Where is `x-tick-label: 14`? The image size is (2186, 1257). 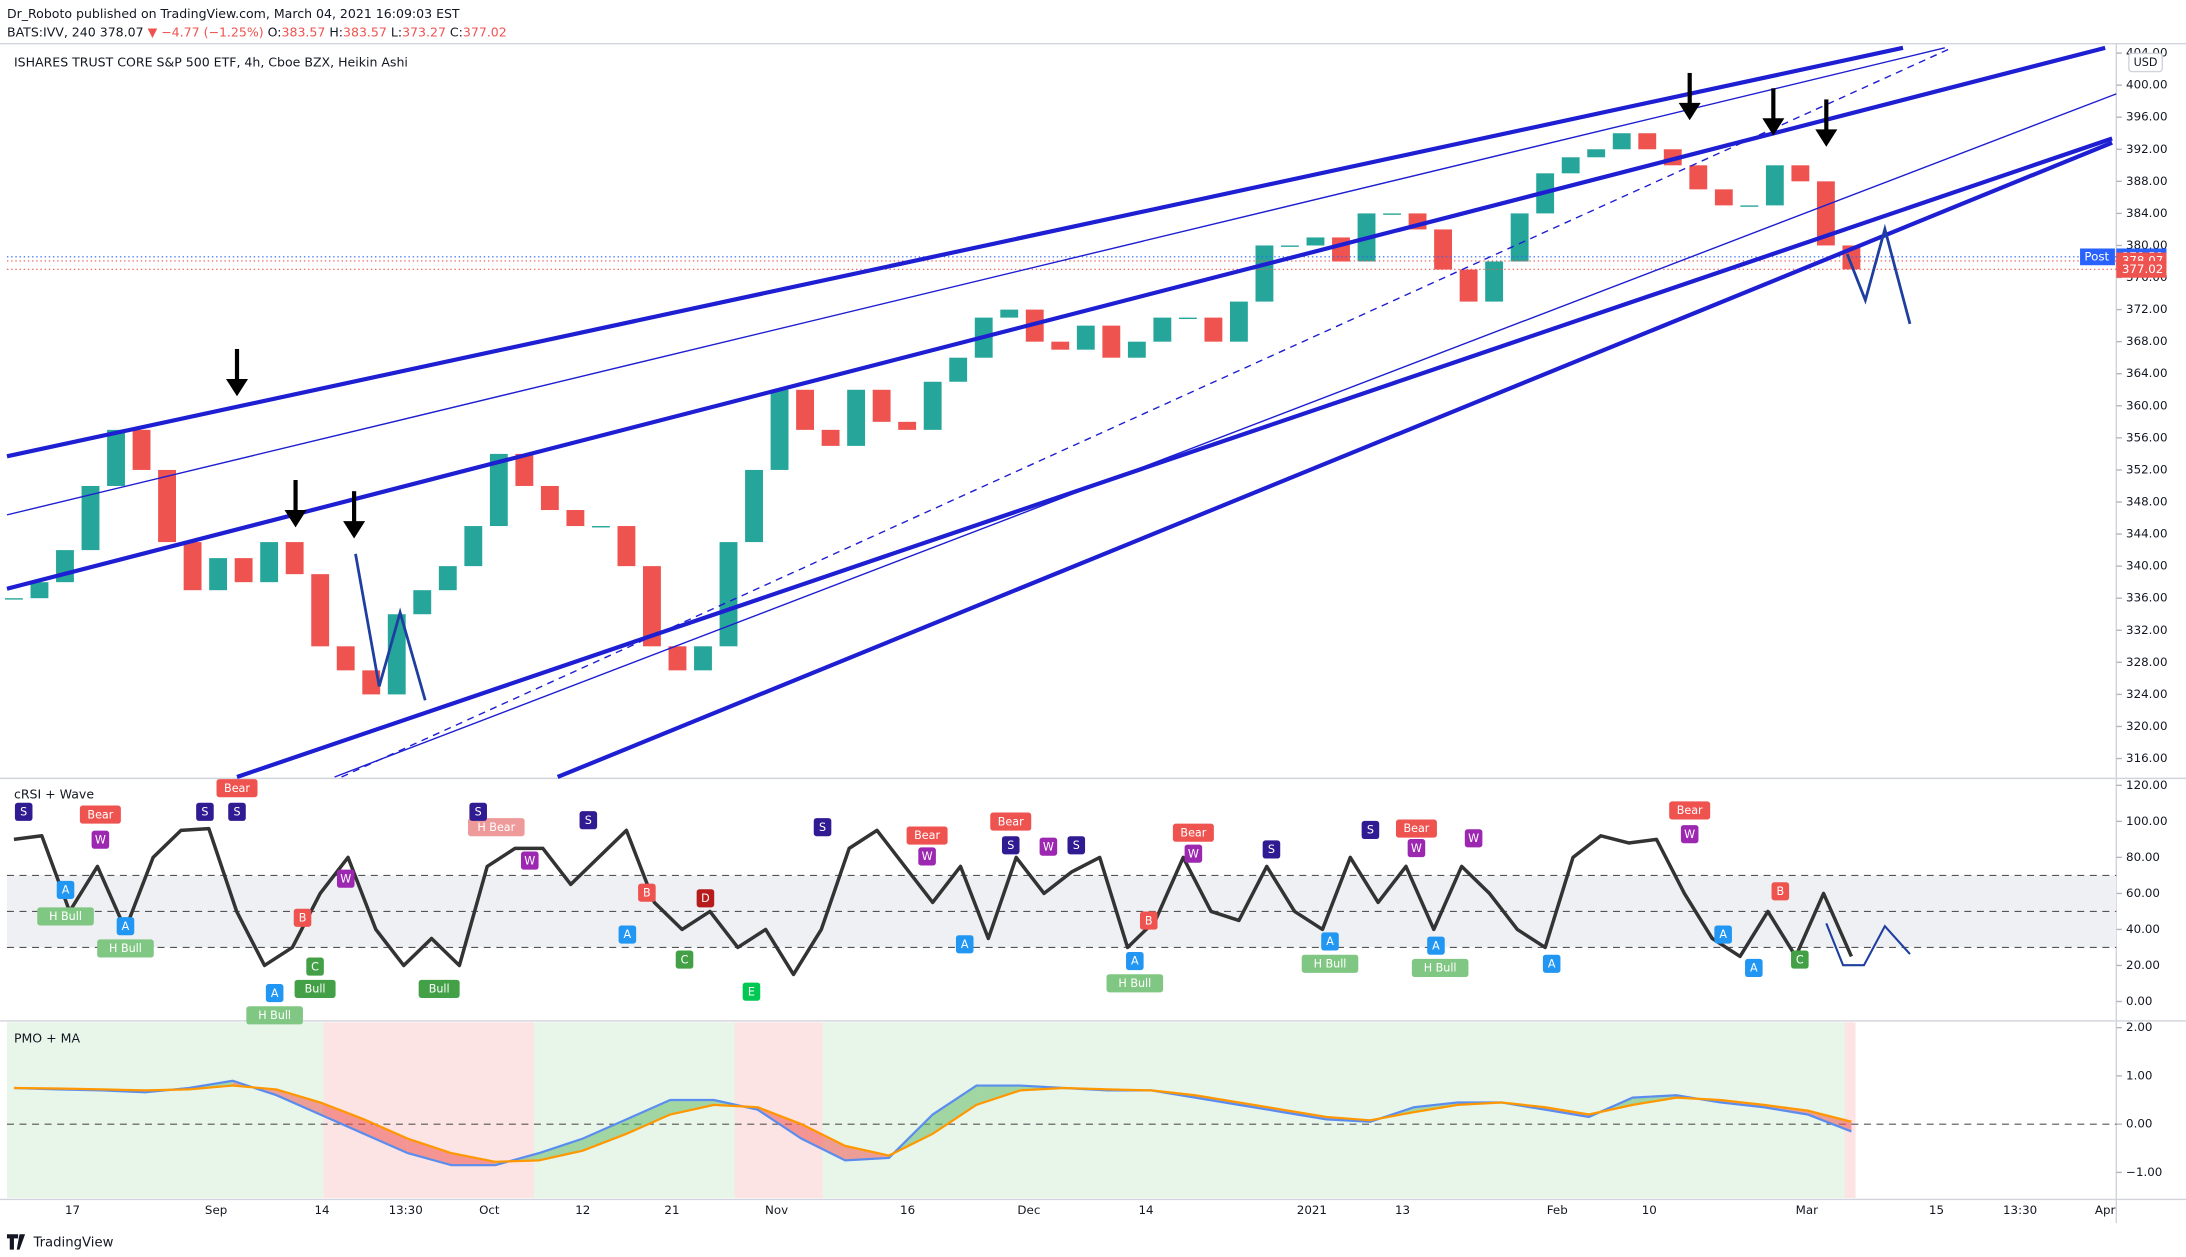 x-tick-label: 14 is located at coordinates (322, 1210).